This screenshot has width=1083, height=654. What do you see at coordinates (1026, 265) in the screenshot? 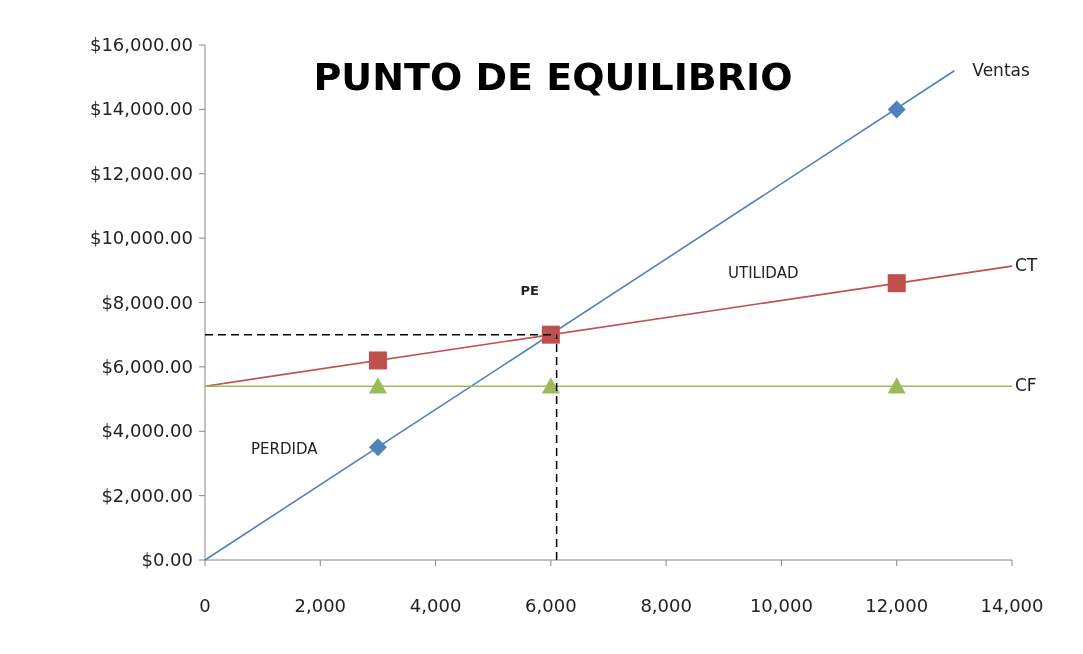
I see `series-label: CT` at bounding box center [1026, 265].